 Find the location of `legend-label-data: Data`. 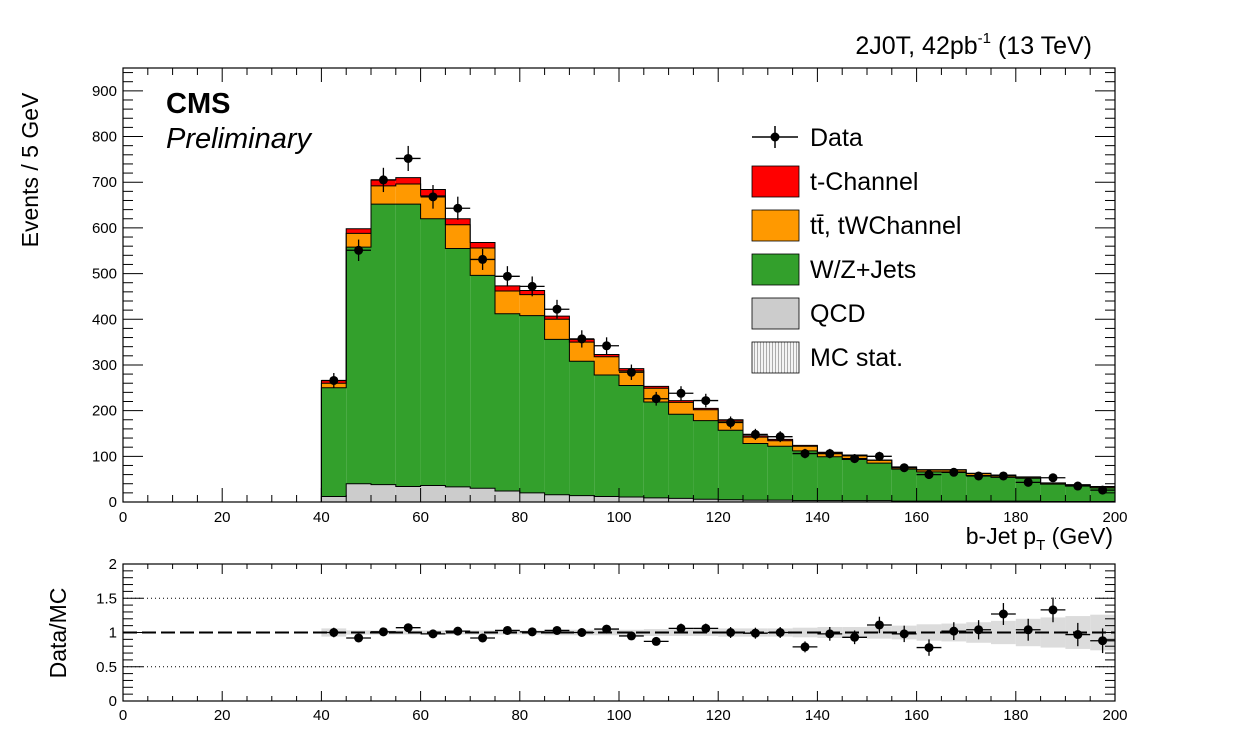

legend-label-data: Data is located at coordinates (836, 138).